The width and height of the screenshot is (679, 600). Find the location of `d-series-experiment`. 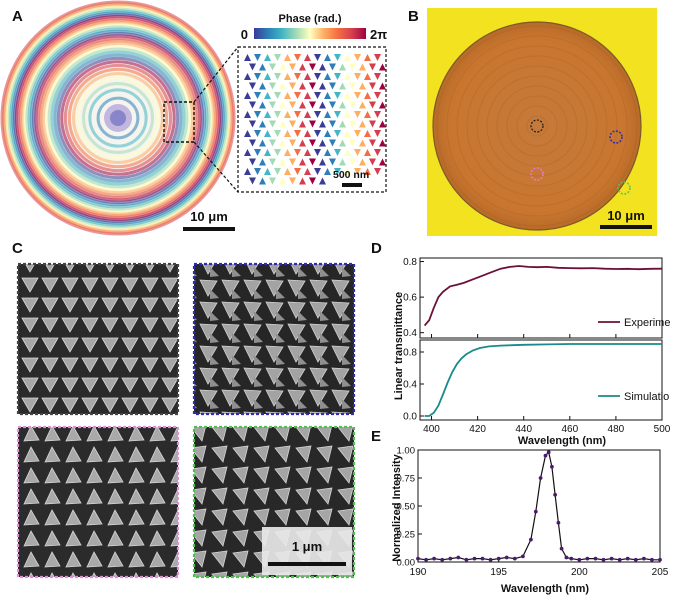

d-series-experiment is located at coordinates (543, 296).